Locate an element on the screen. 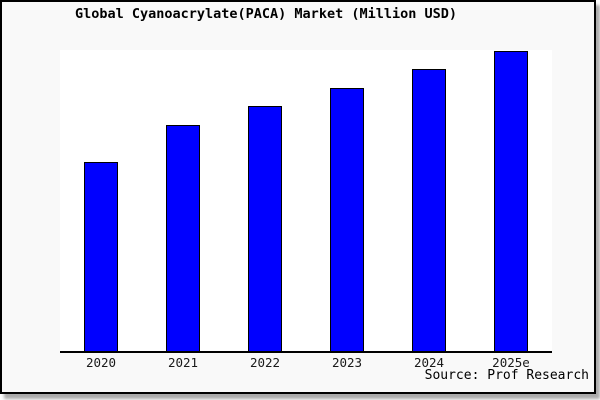  bar-2021 is located at coordinates (183, 238).